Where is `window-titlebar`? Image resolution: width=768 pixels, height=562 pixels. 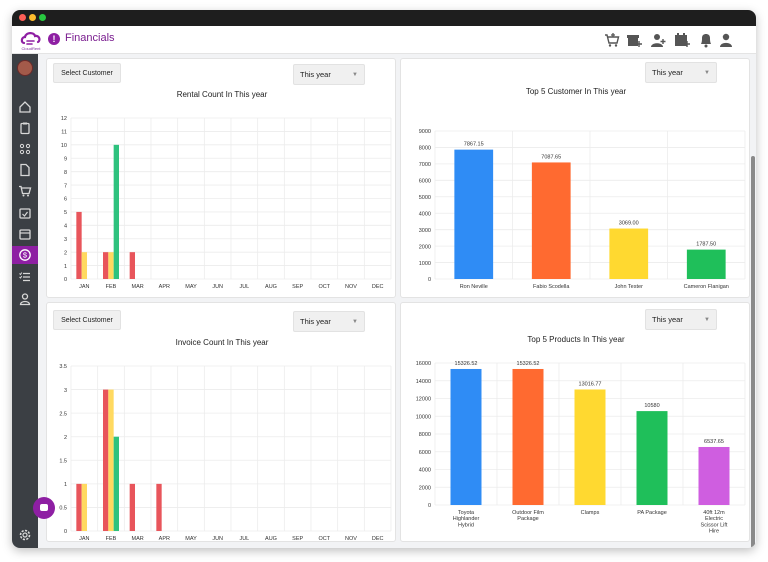
window-titlebar is located at coordinates (384, 18).